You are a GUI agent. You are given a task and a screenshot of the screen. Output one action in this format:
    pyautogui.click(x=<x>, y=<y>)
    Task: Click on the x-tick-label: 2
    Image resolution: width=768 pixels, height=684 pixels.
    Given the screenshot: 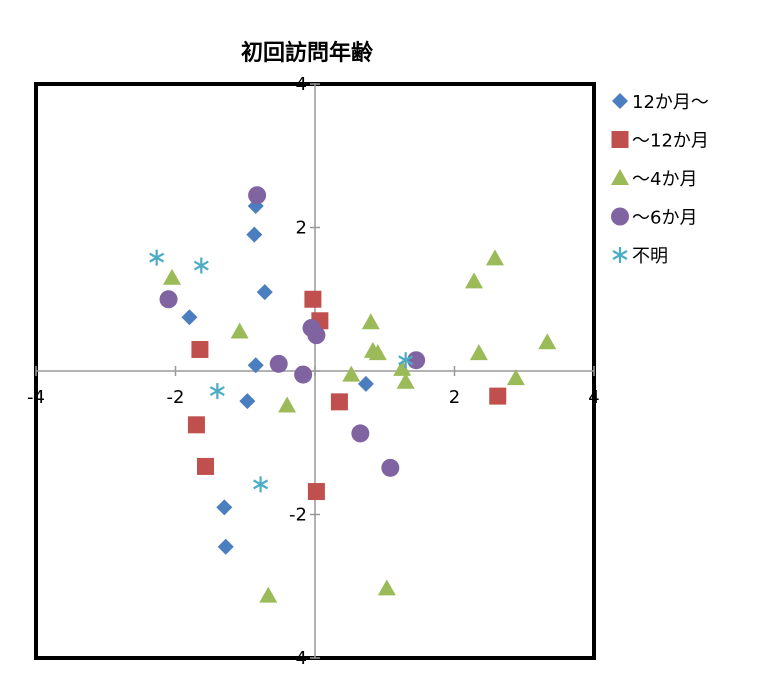 What is the action you would take?
    pyautogui.click(x=454, y=397)
    